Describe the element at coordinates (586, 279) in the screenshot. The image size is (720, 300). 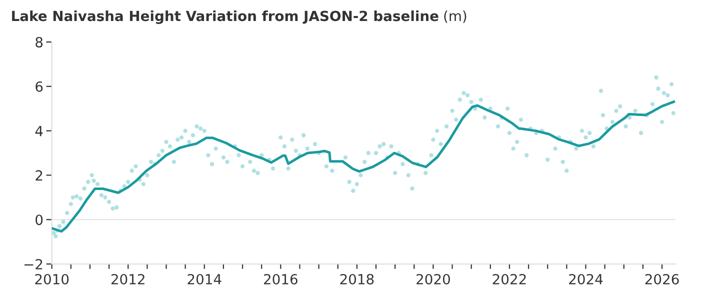
I see `x-tick-label: 2024` at that location.